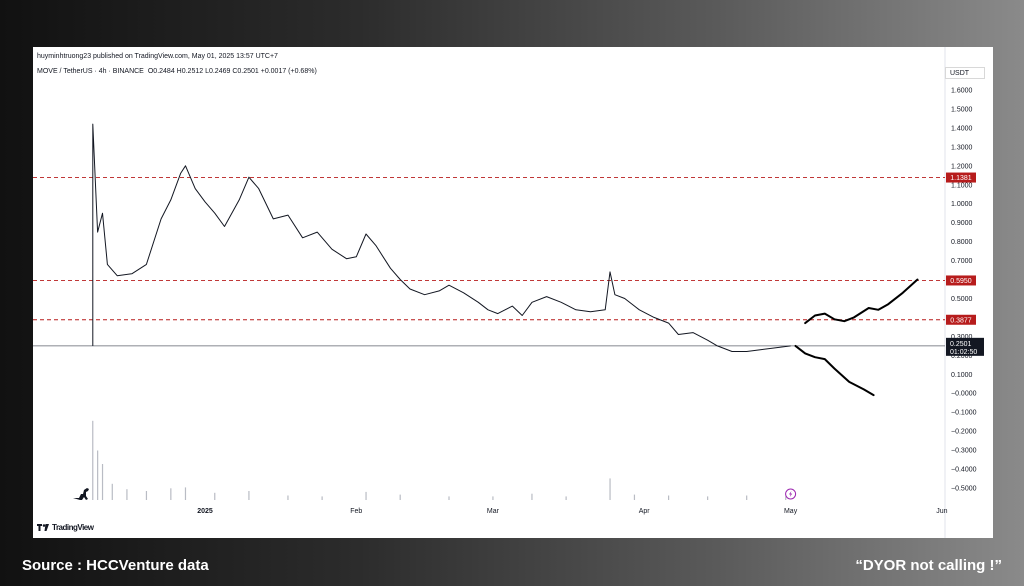  I want to click on y-tick-label: 0.5000, so click(962, 299).